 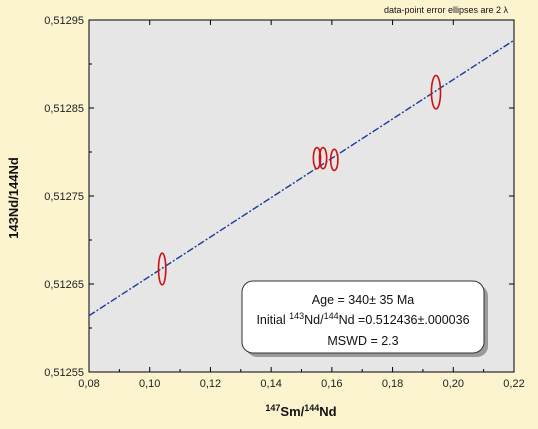 I want to click on y-tick-label: 0,51275, so click(x=64, y=197).